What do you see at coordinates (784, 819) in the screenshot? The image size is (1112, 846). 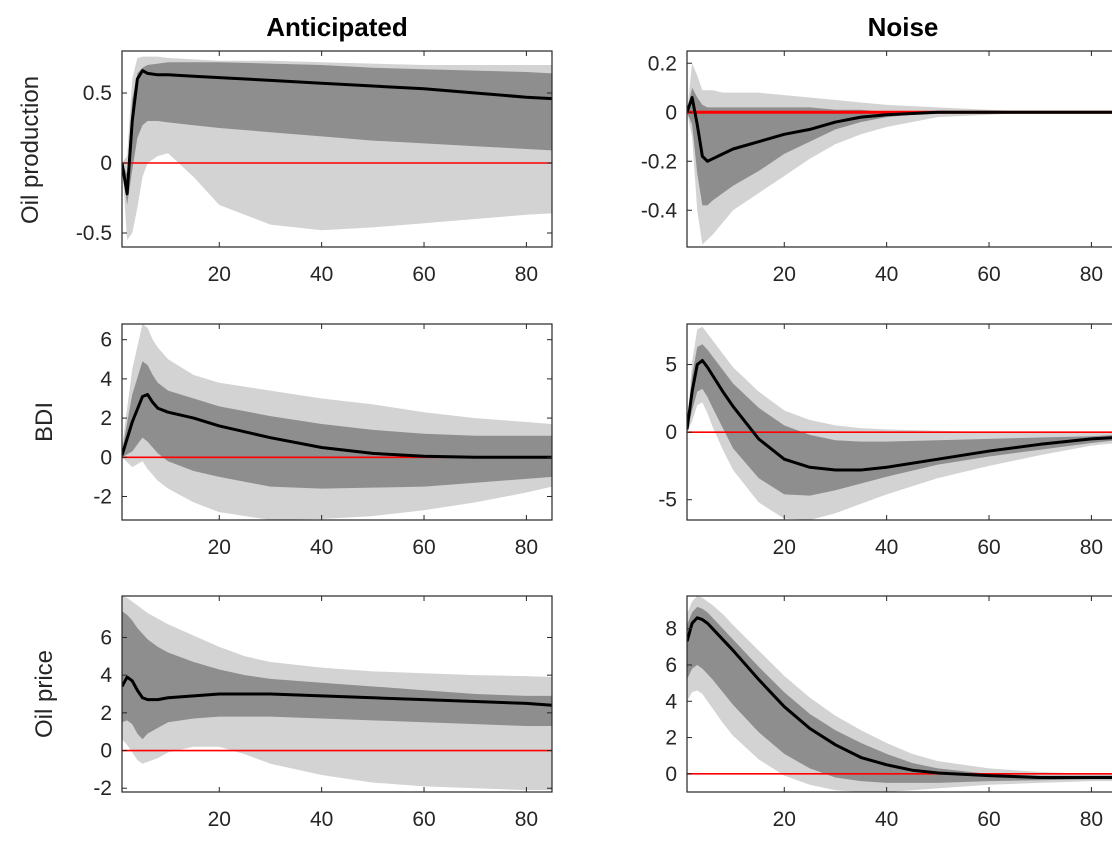 I see `xtick-label-noise-oil-price-20: 20` at bounding box center [784, 819].